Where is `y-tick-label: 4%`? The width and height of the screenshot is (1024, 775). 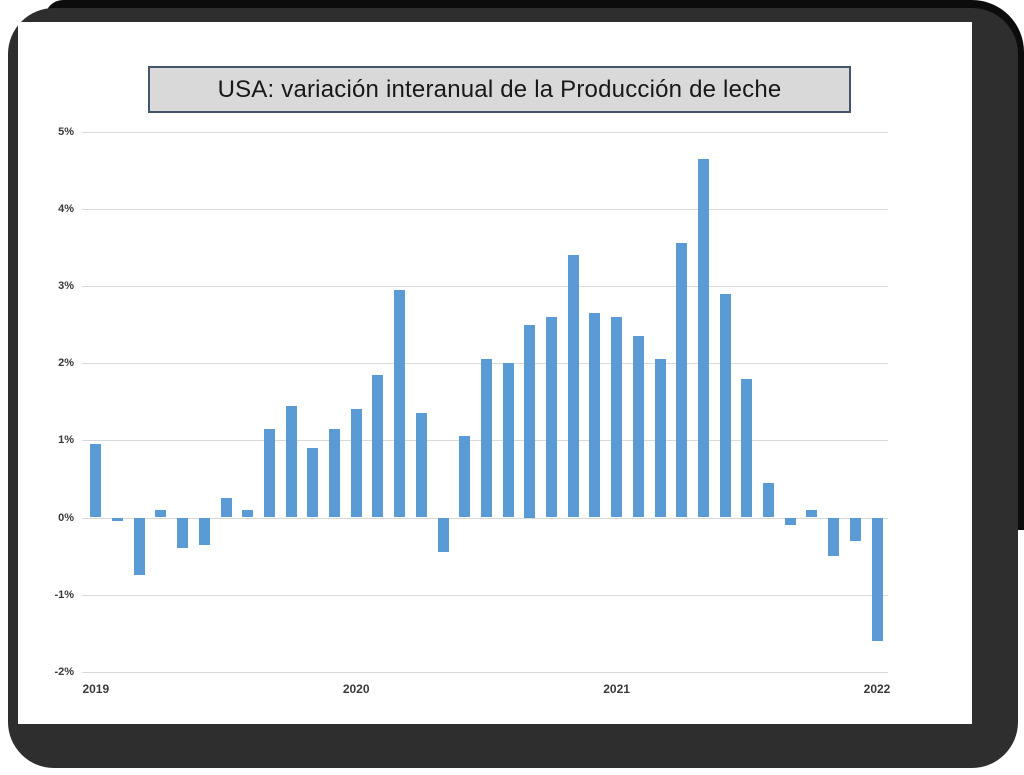 y-tick-label: 4% is located at coordinates (66, 208).